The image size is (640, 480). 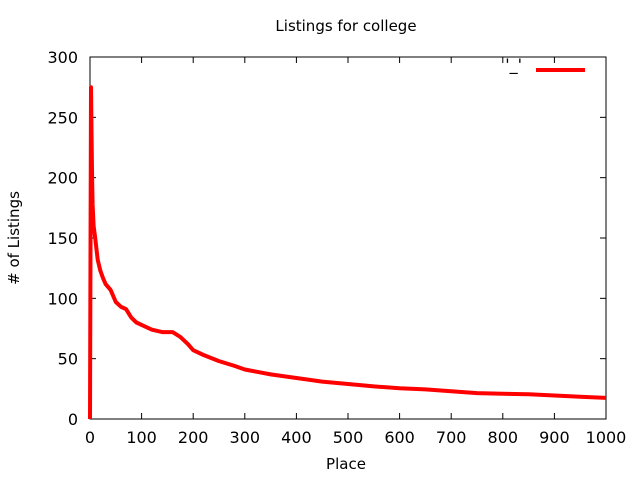 What do you see at coordinates (141, 437) in the screenshot?
I see `x-tick-label: 100` at bounding box center [141, 437].